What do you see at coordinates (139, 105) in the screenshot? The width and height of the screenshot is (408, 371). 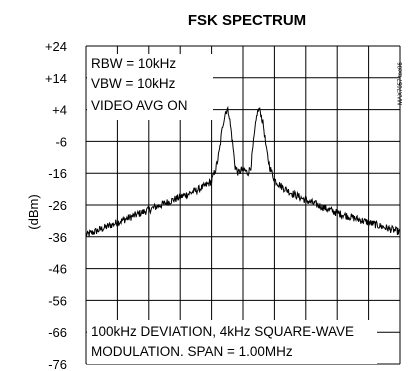 I see `video-avg-setting: VIDEO AVG ON` at bounding box center [139, 105].